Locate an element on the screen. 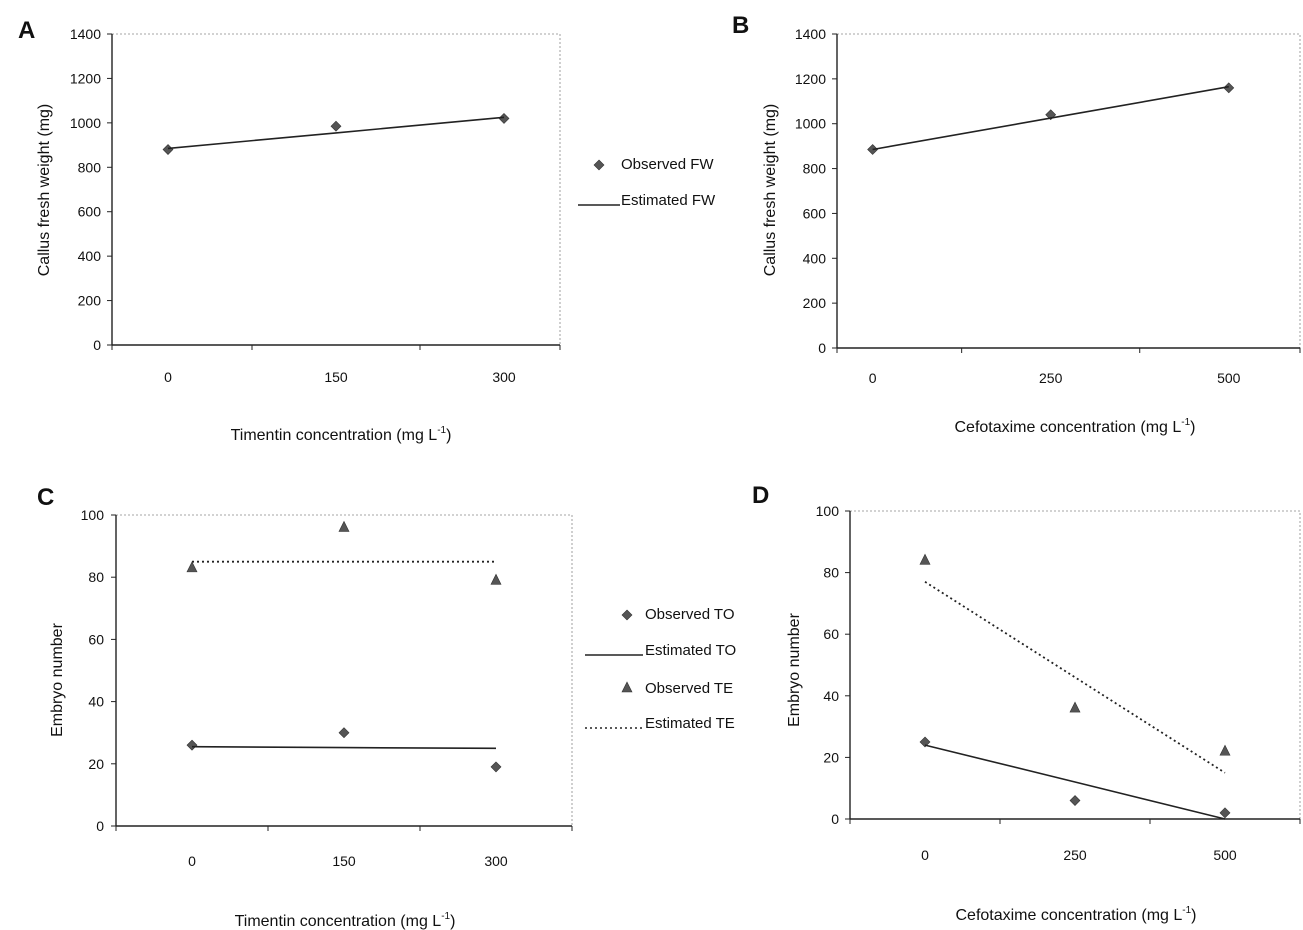 The height and width of the screenshot is (930, 1303). panel-letter: C is located at coordinates (45, 497).